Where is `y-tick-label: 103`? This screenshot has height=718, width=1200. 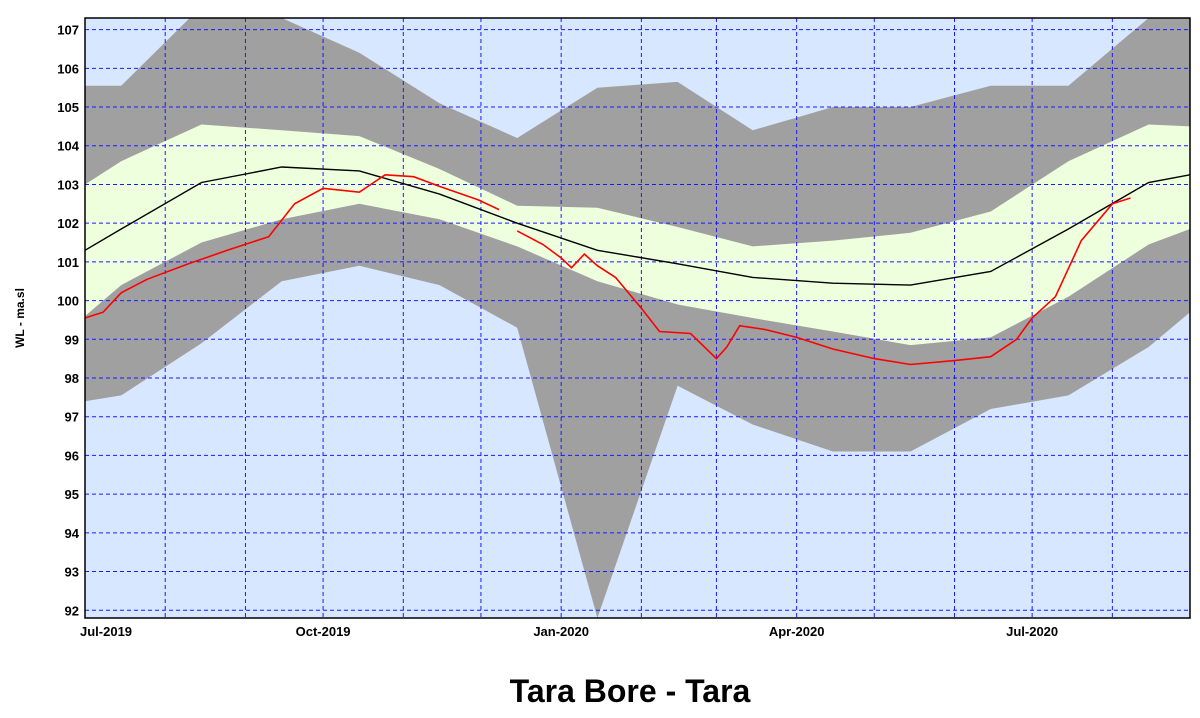
y-tick-label: 103 is located at coordinates (68, 184).